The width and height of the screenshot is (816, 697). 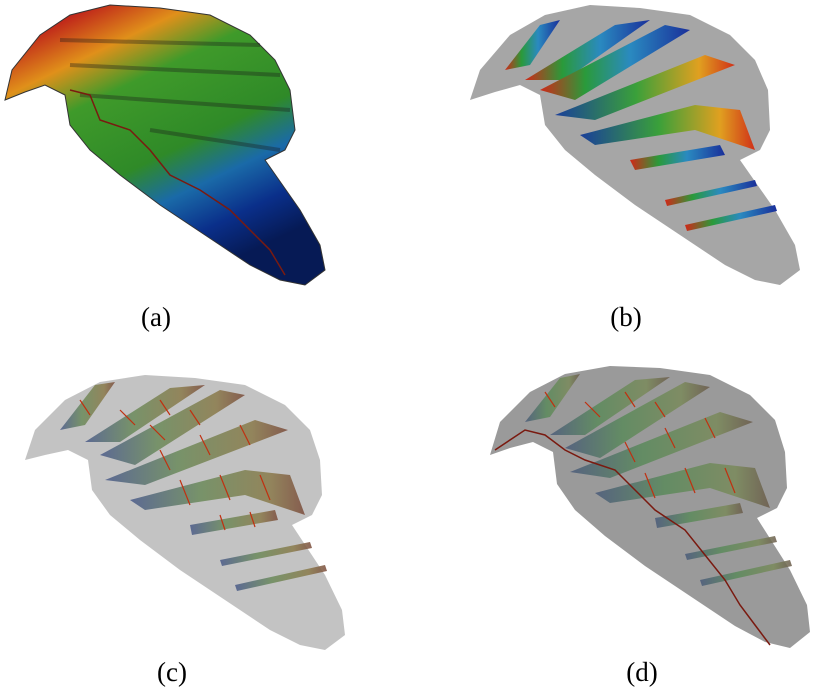 What do you see at coordinates (632, 537) in the screenshot?
I see `streamline-d` at bounding box center [632, 537].